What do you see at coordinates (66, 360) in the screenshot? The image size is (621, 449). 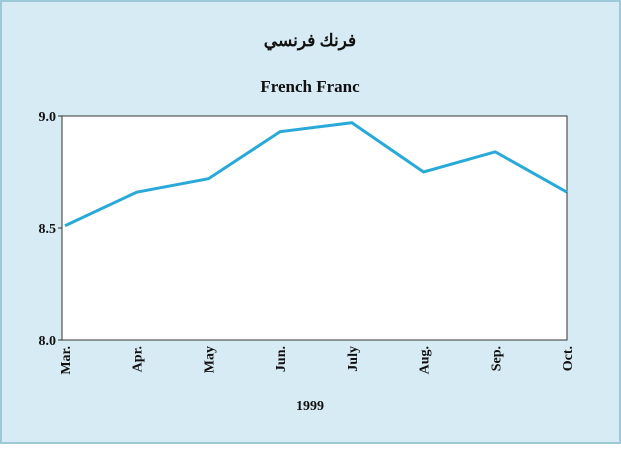 I see `x-tick-label: Mar.` at bounding box center [66, 360].